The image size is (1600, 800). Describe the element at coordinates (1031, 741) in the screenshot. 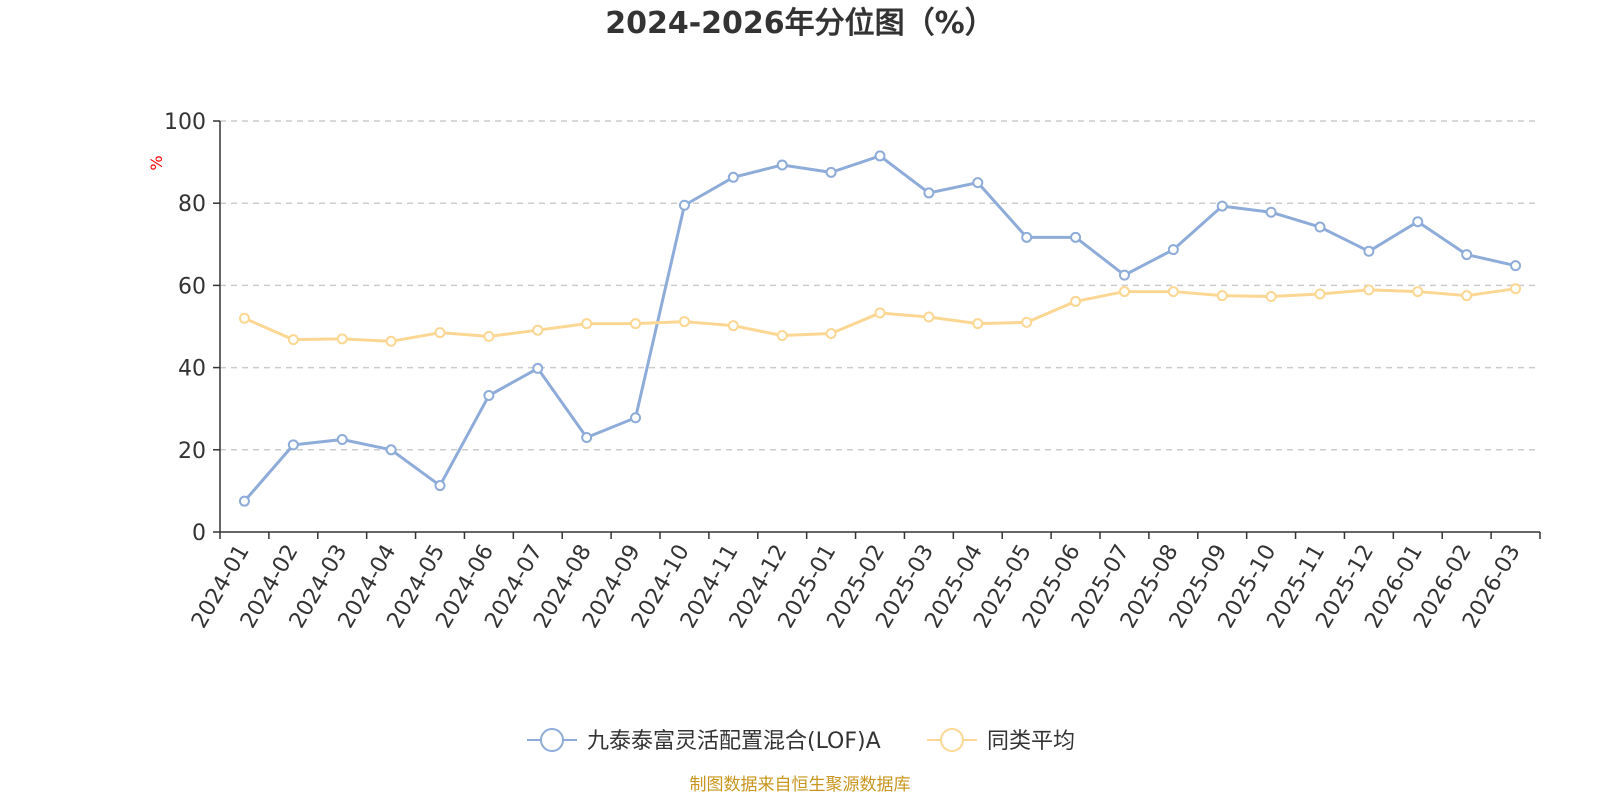

I see `legend-label: 同类平均` at that location.